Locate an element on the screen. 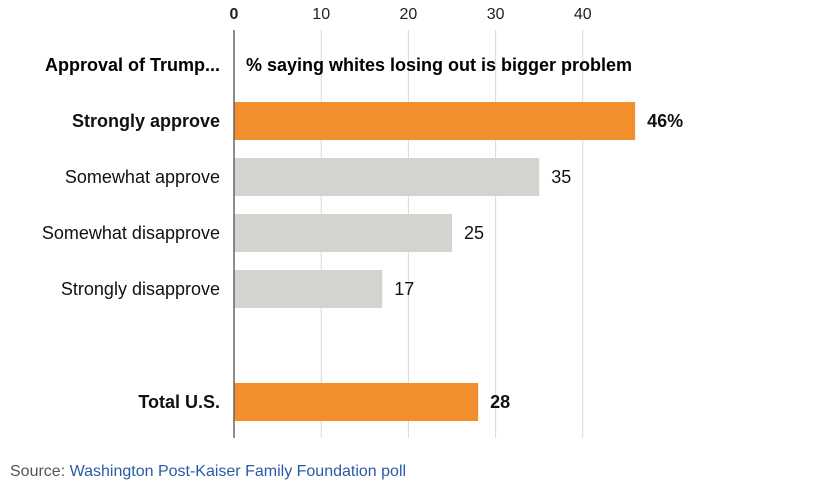  category-label: Somewhat disapprove is located at coordinates (131, 233).